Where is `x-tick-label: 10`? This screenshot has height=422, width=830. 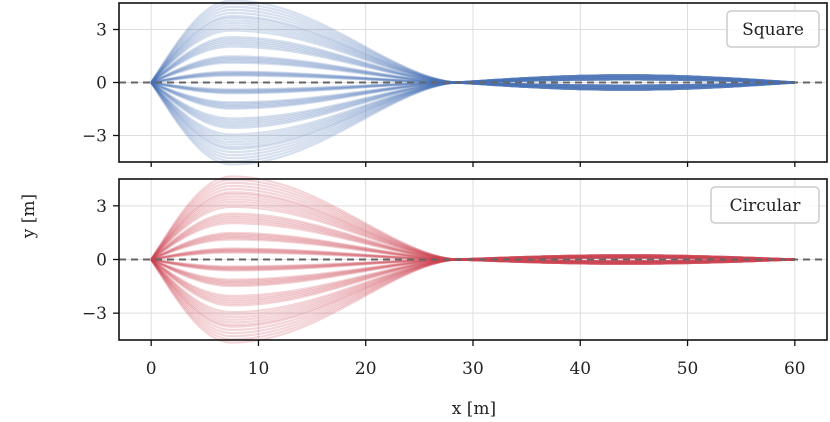
x-tick-label: 10 is located at coordinates (259, 369).